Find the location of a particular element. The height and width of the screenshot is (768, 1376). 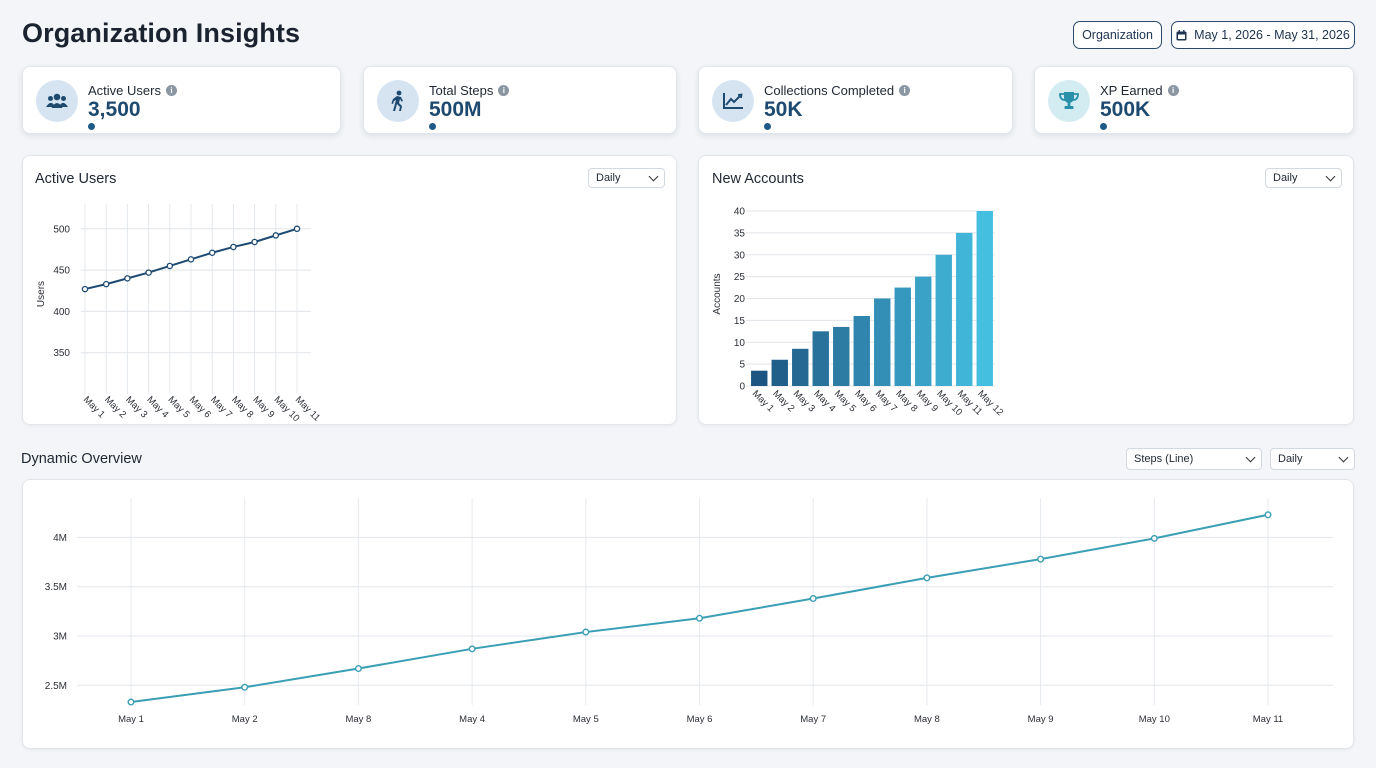

y-tick-label: 20 is located at coordinates (740, 299).